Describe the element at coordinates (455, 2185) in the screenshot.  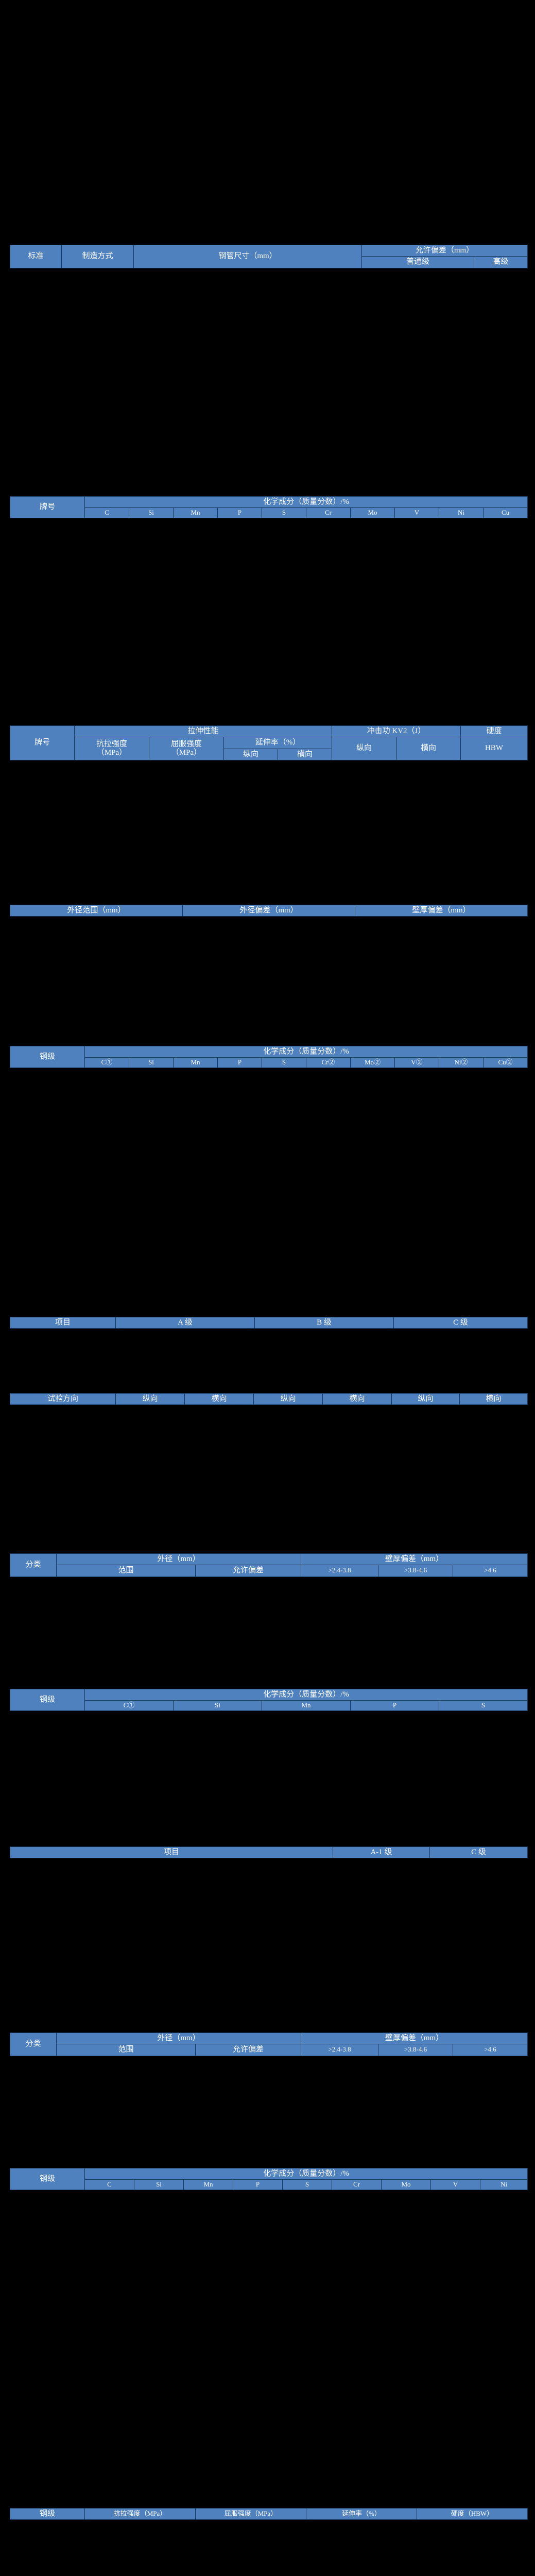
I see `header-element-v: V` at that location.